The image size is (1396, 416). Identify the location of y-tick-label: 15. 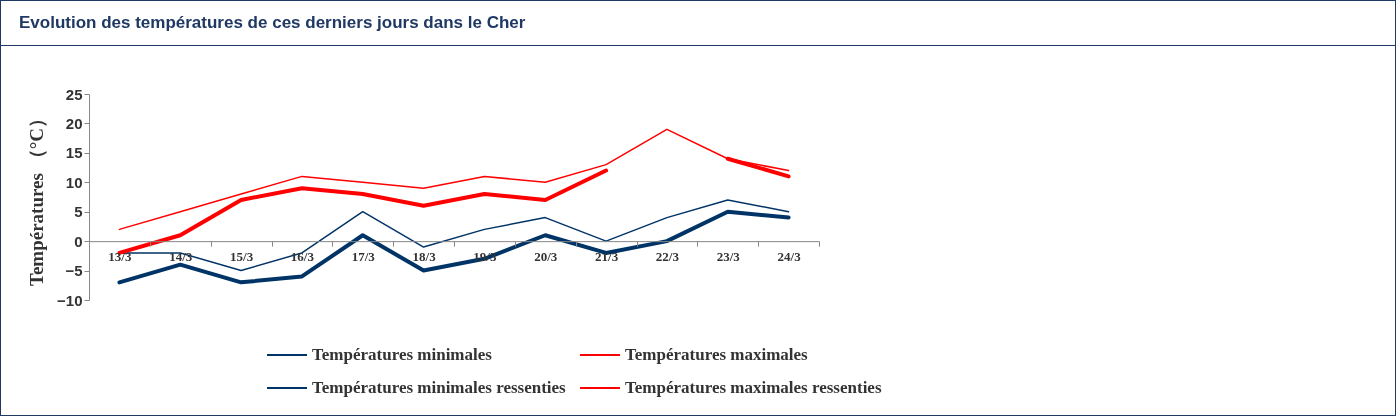
(74, 153).